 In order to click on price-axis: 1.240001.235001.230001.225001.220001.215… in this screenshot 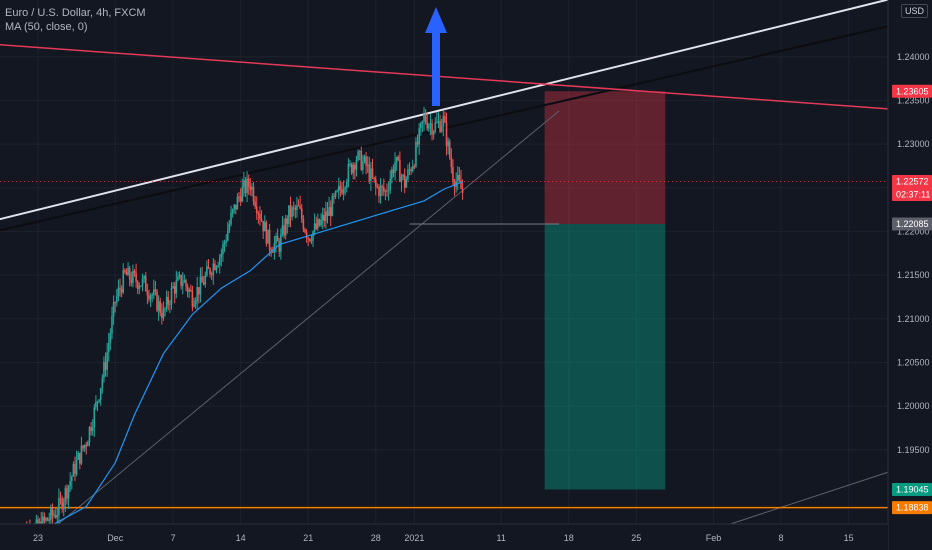, I will do `click(909, 275)`.